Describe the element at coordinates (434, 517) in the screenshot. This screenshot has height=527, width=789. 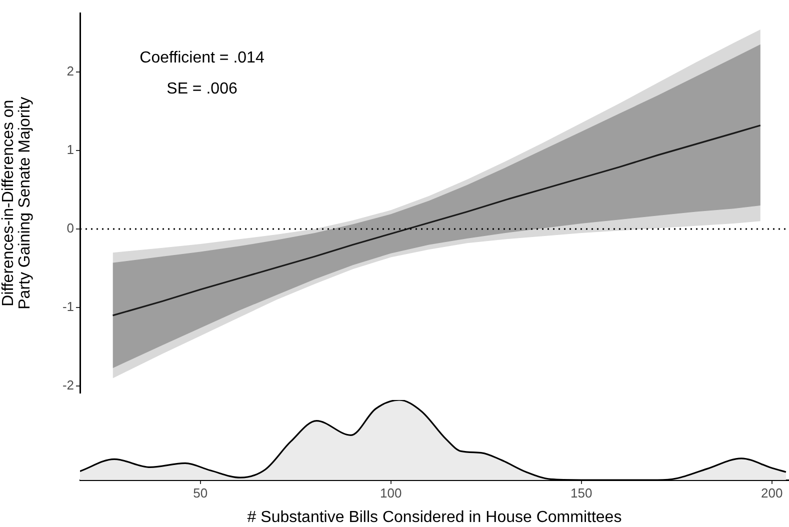
I see `x-axis-title: # Substantive Bills Considered in House Committees` at that location.